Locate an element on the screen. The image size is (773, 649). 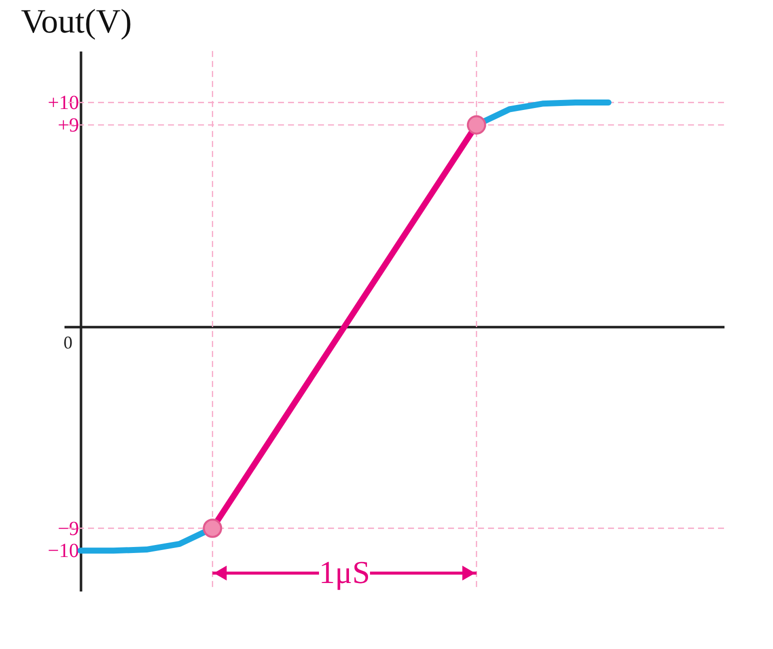
y-tick-label: −10 is located at coordinates (63, 551).